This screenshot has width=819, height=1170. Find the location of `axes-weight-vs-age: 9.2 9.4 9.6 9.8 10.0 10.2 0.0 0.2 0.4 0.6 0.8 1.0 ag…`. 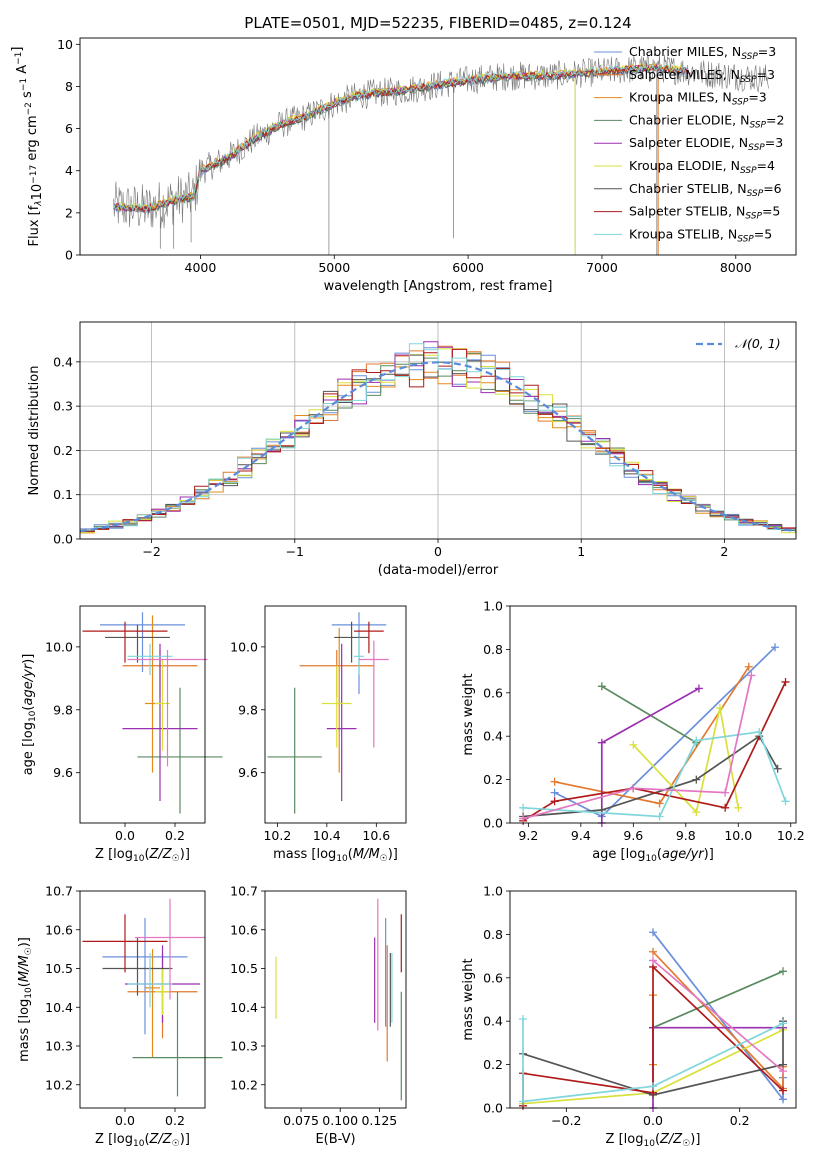

axes-weight-vs-age: 9.2 9.4 9.6 9.8 10.0 10.2 0.0 0.2 0.4 0.6 0.8 1.0 ag… is located at coordinates (633, 732).